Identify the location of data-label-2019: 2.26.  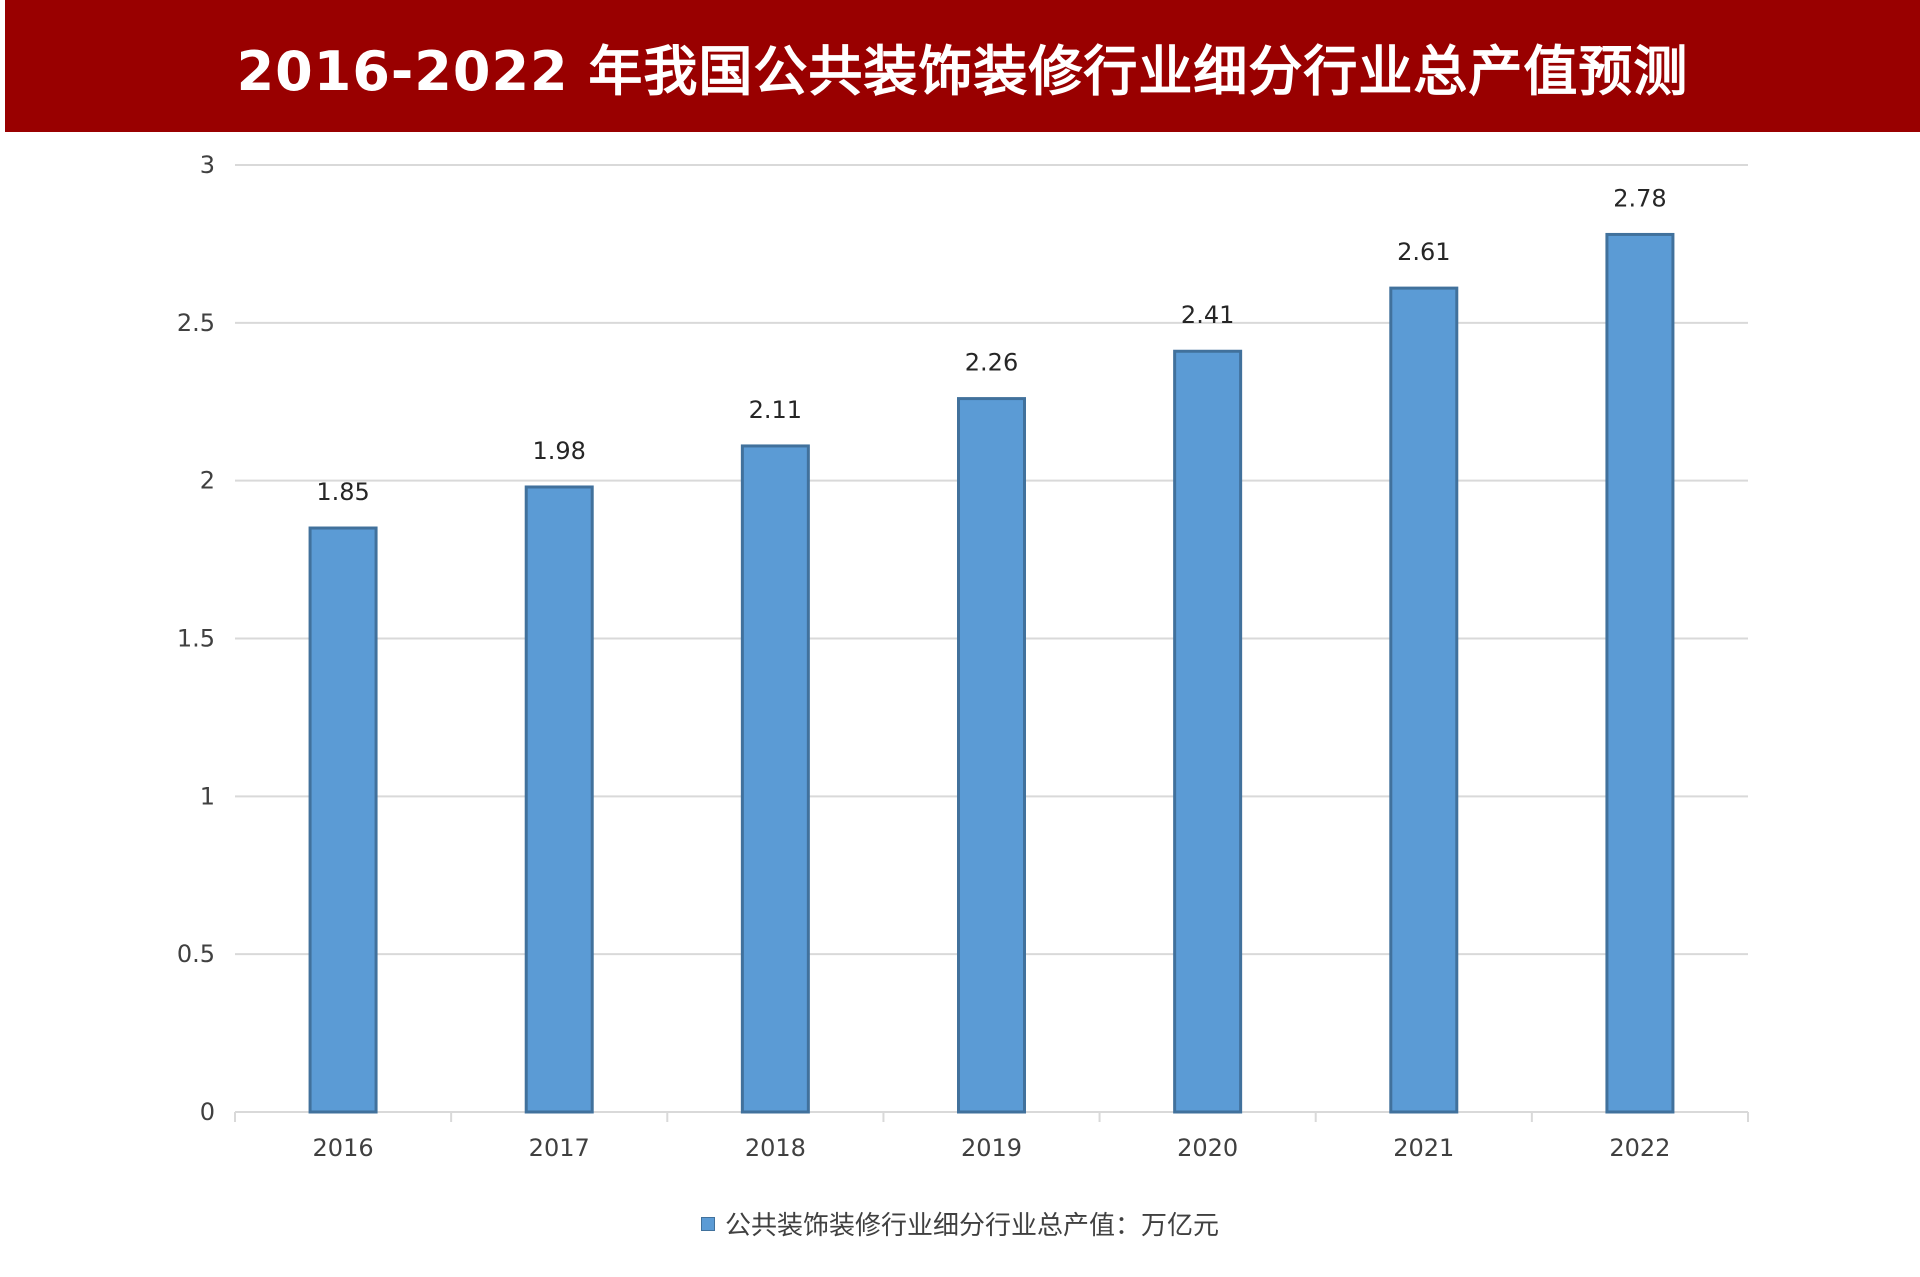
(991, 363).